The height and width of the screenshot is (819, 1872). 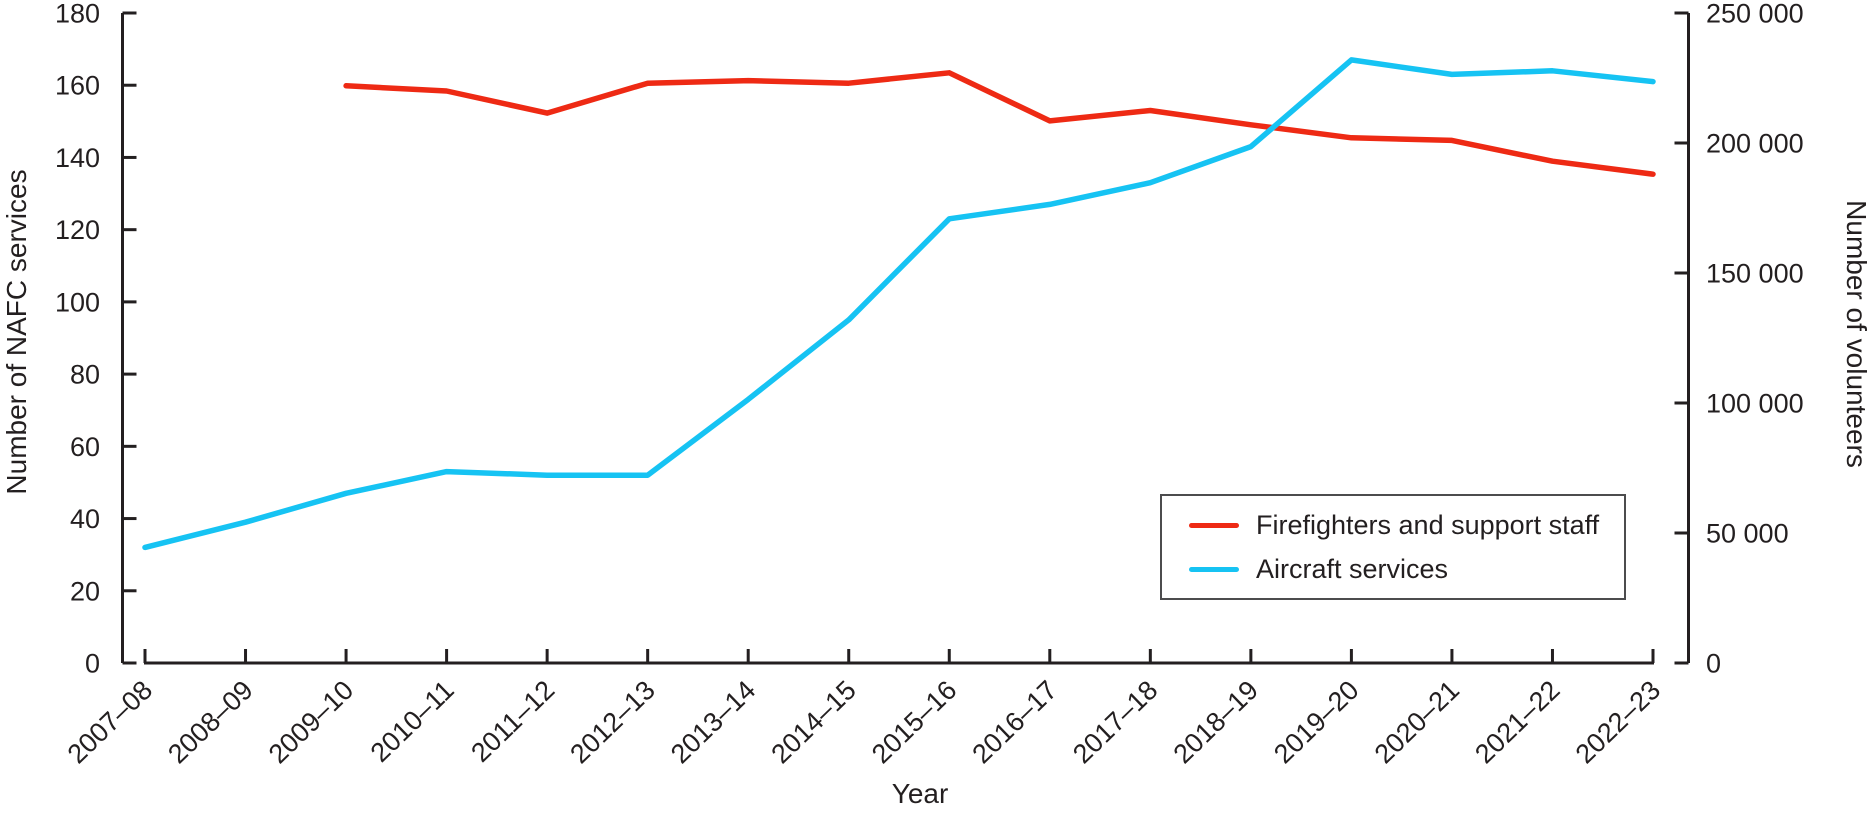 What do you see at coordinates (77, 158) in the screenshot?
I see `y-axis-left-tick-label: 140` at bounding box center [77, 158].